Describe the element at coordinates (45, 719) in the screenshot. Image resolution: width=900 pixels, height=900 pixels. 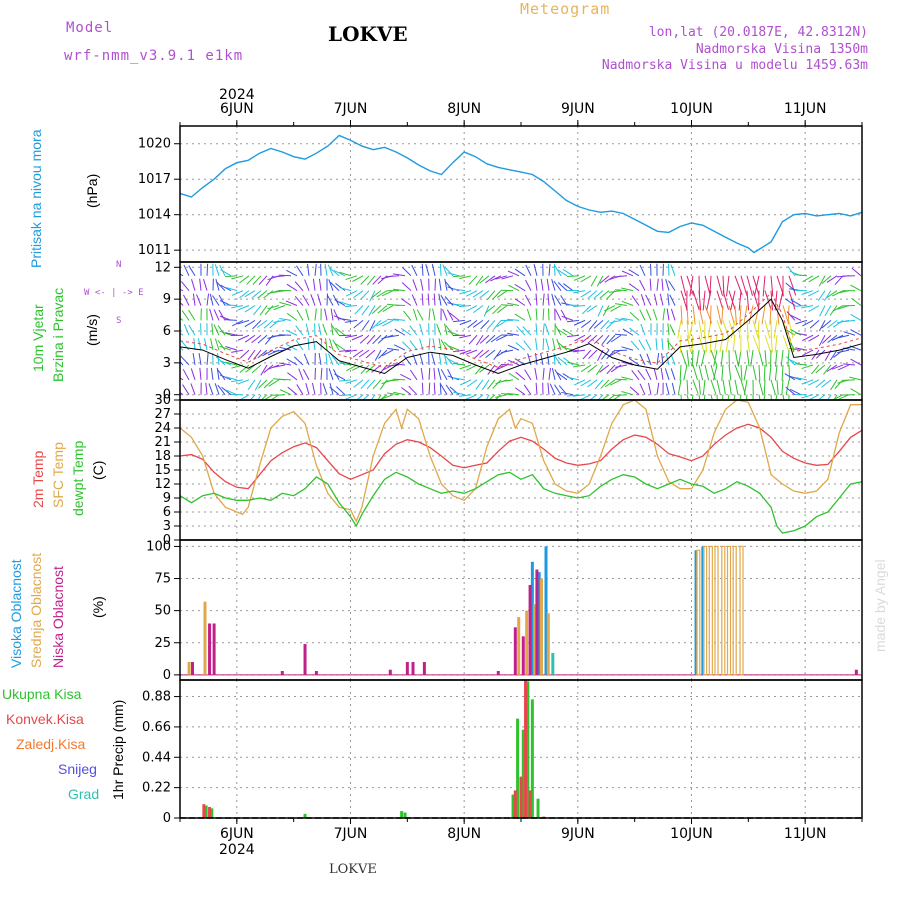
I see `precip-legend-conv: Konvek.Kisa` at that location.